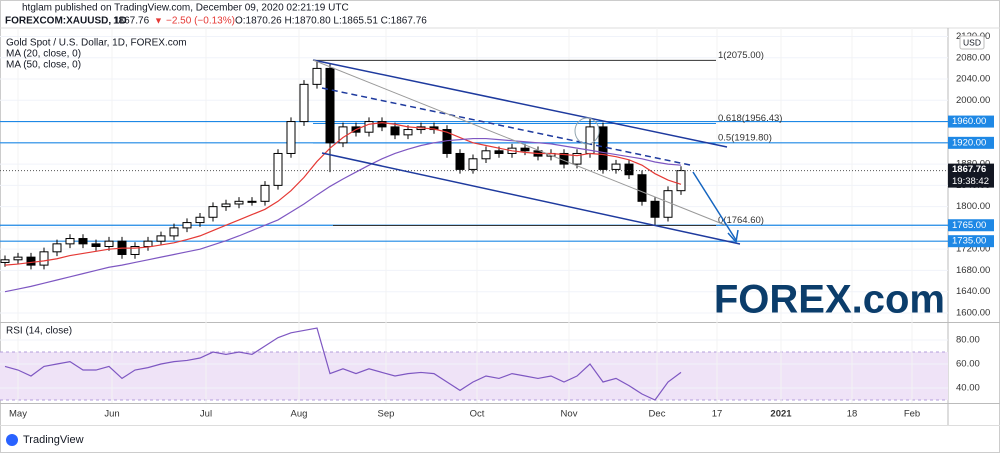  I want to click on last-price-tag, so click(971, 175).